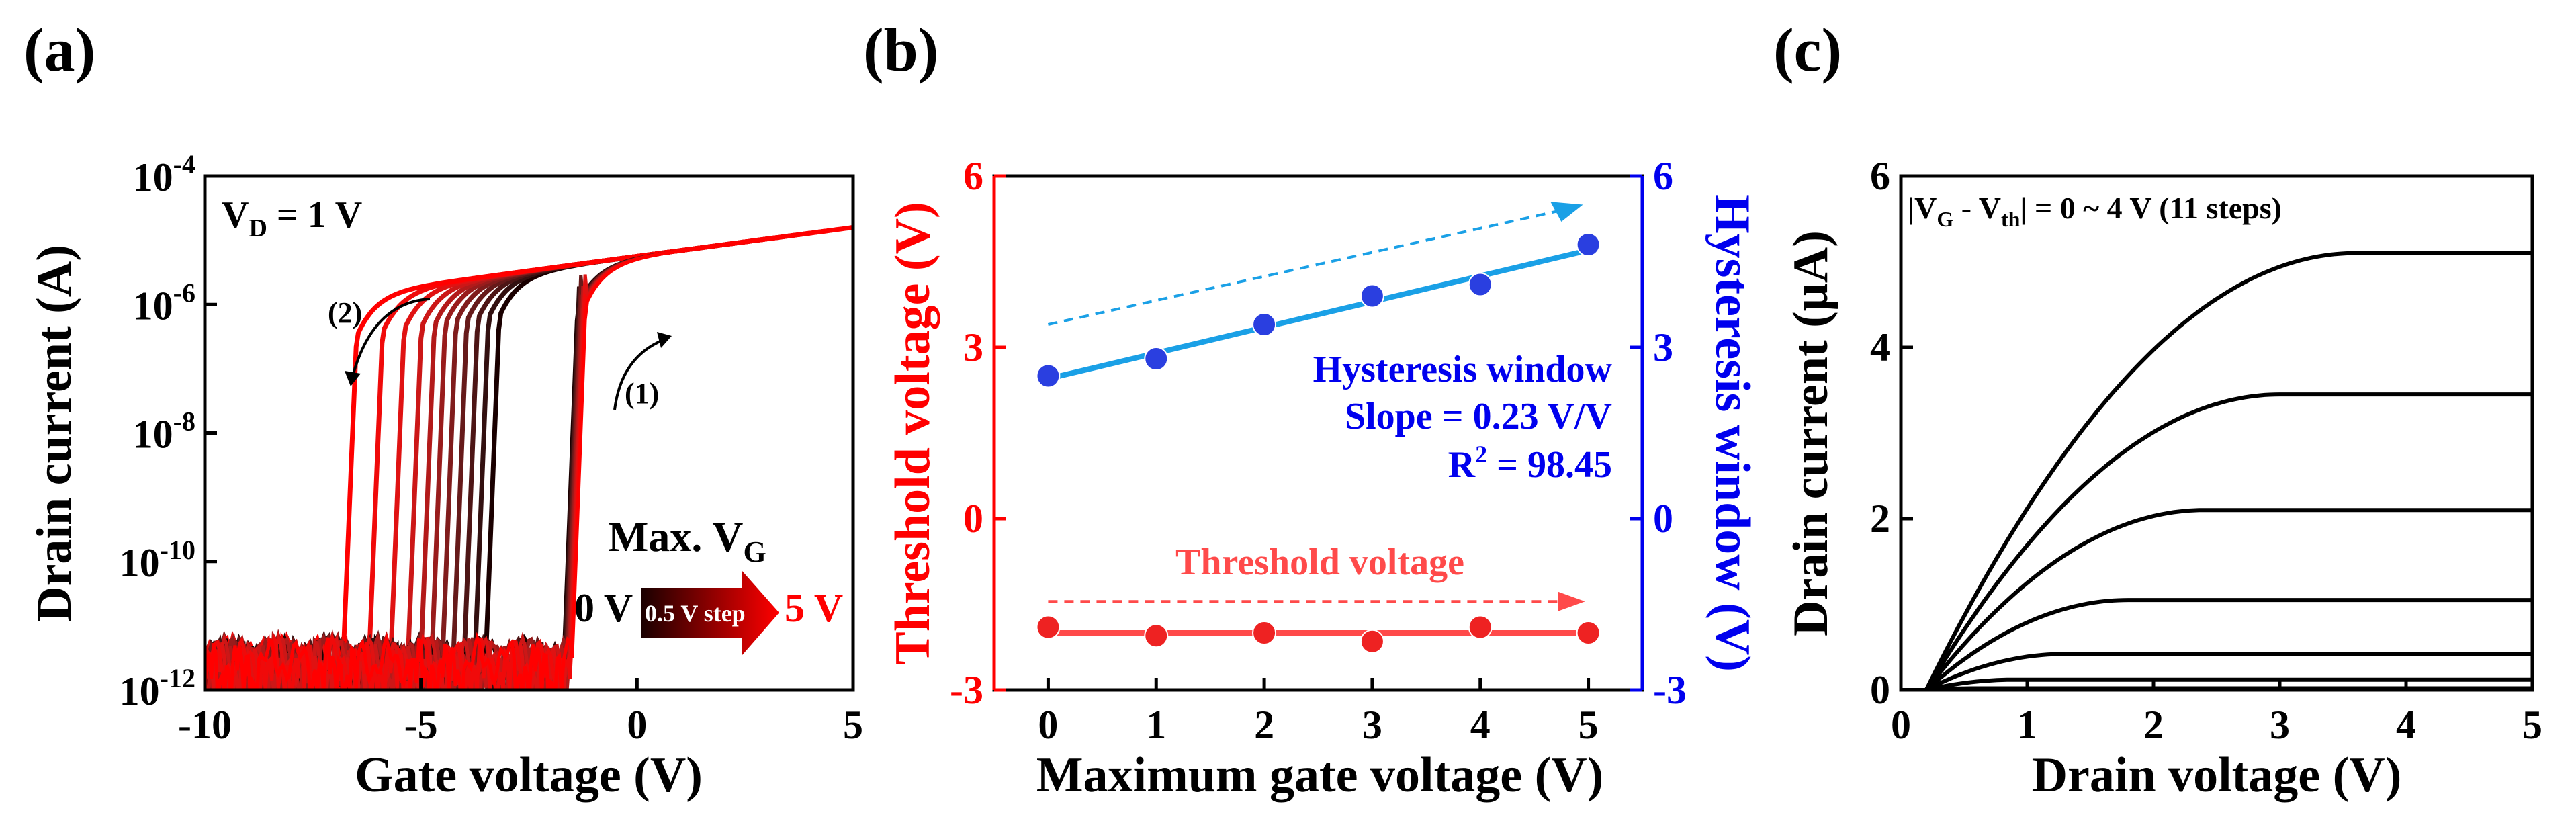  I want to click on panel-b-x-axis-label: Maximum gate voltage (V), so click(1320, 776).